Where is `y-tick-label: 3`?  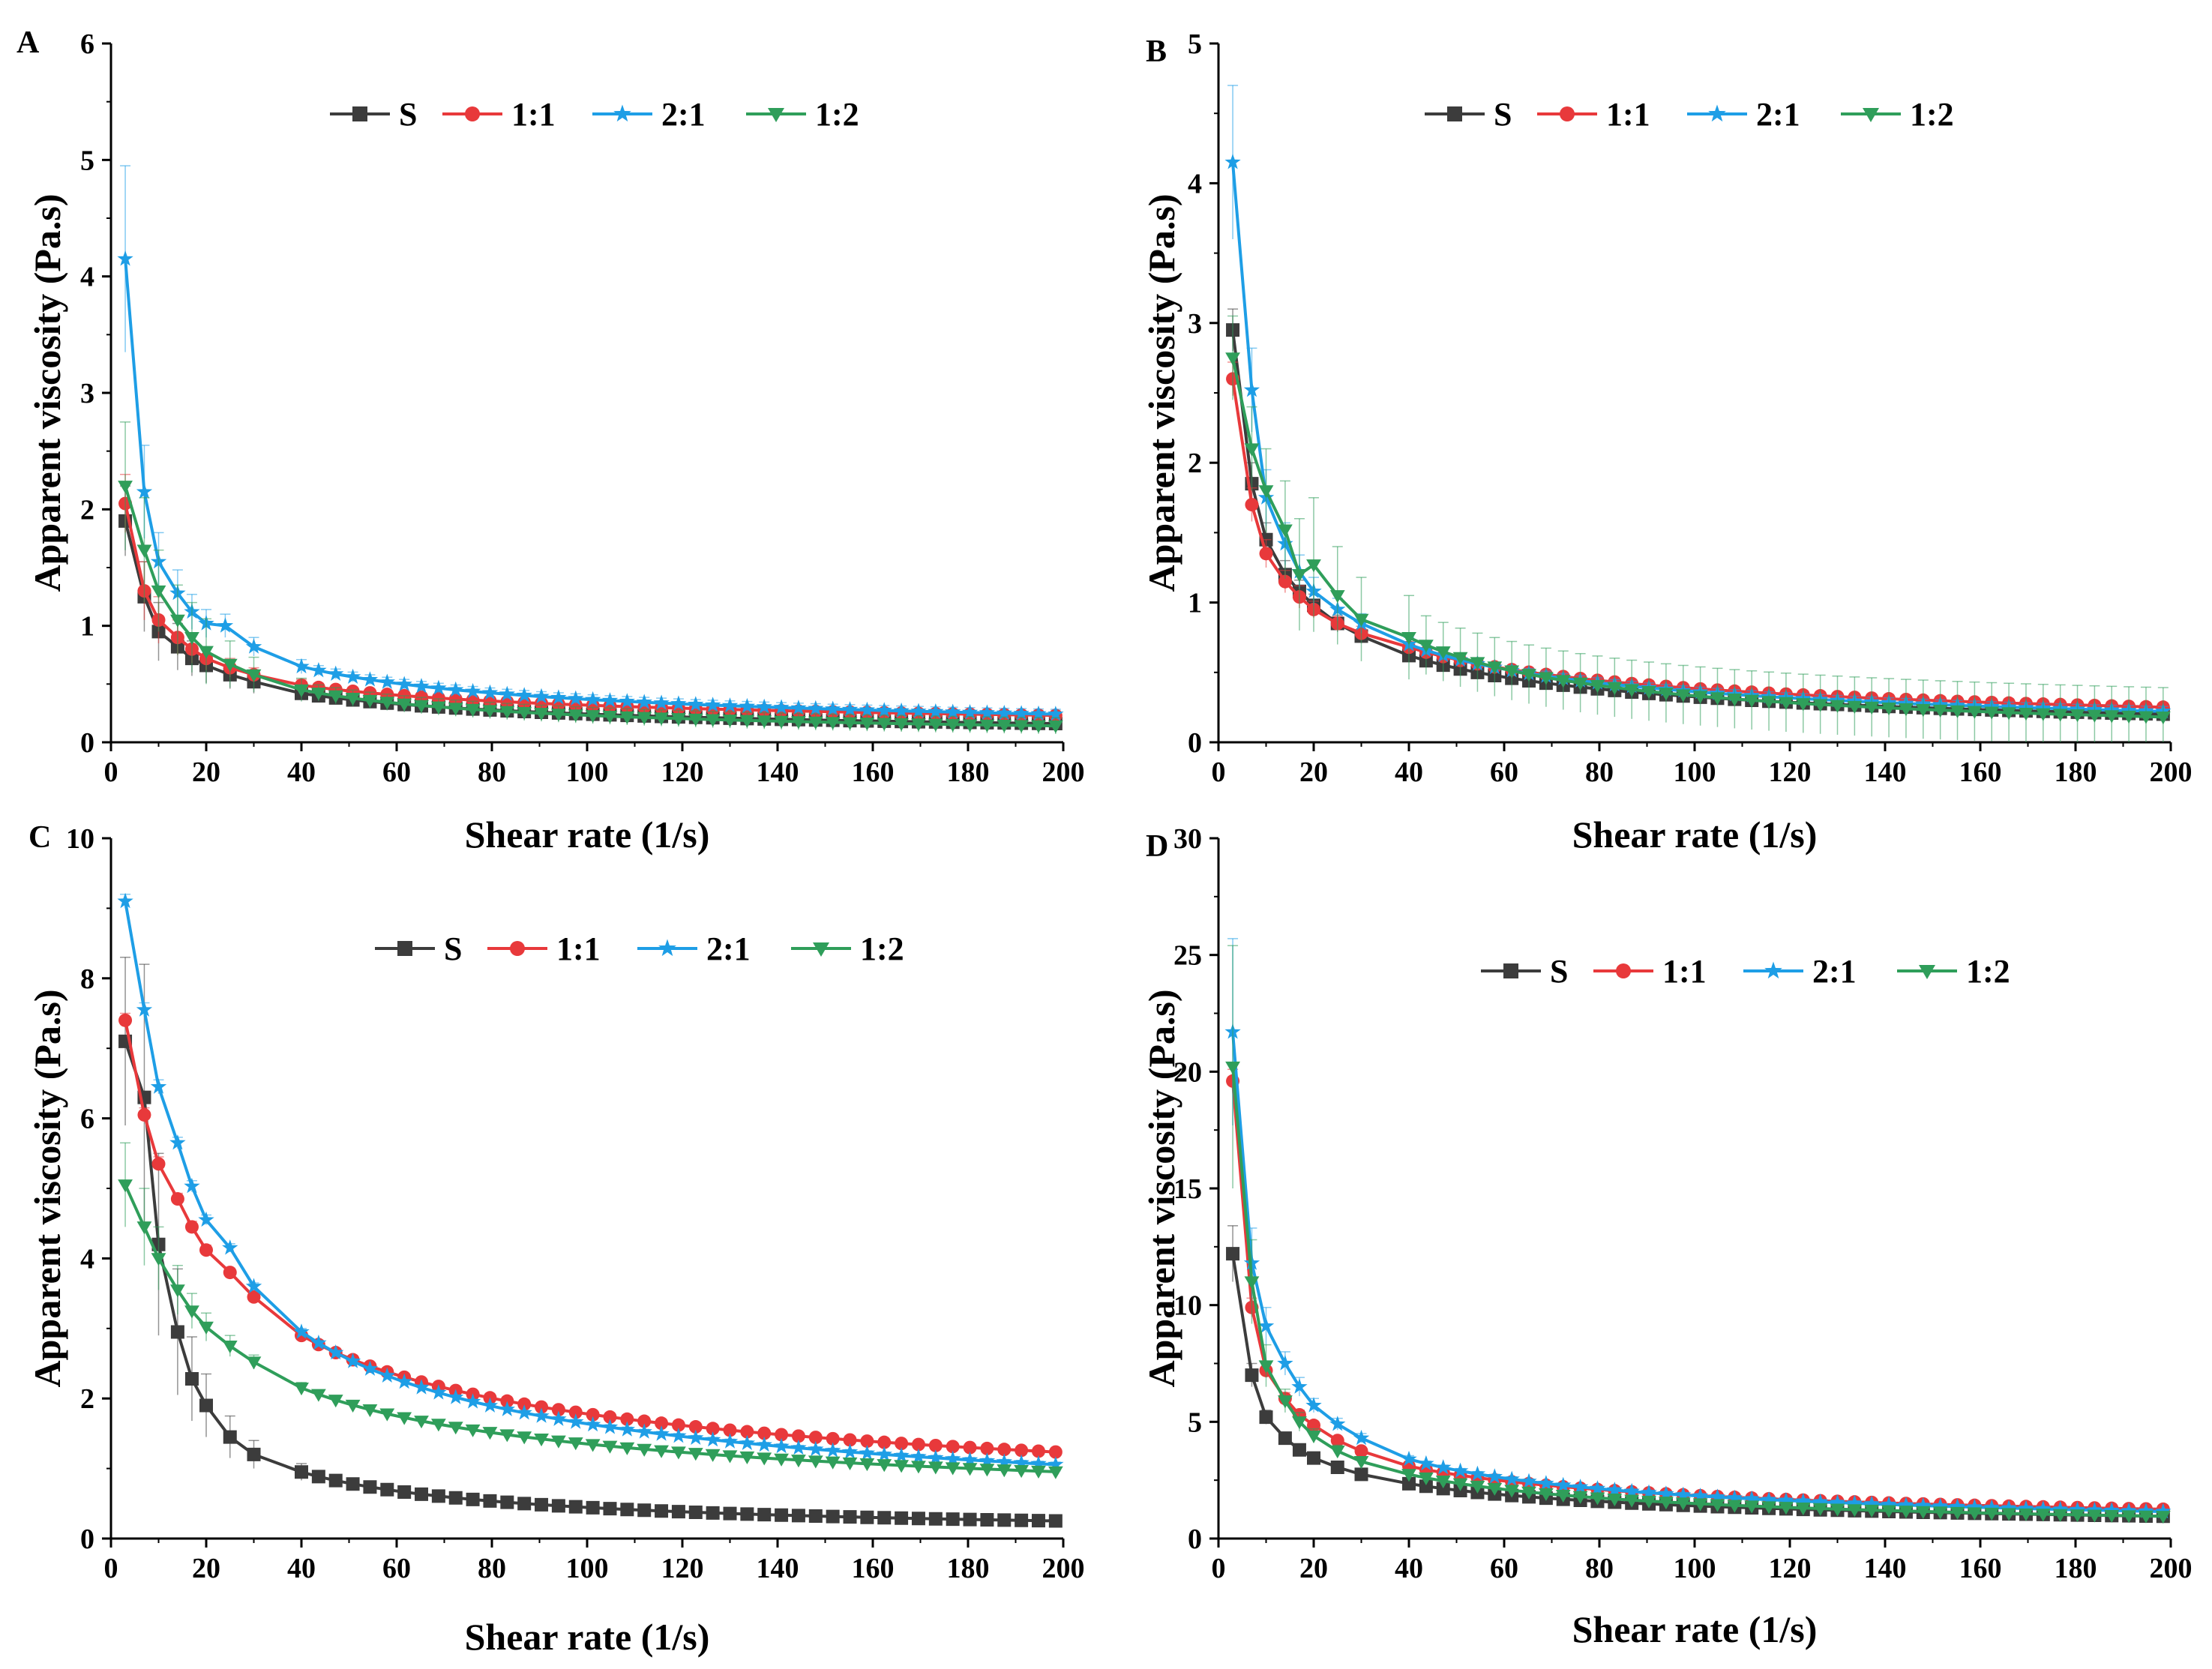
y-tick-label: 3 is located at coordinates (87, 394).